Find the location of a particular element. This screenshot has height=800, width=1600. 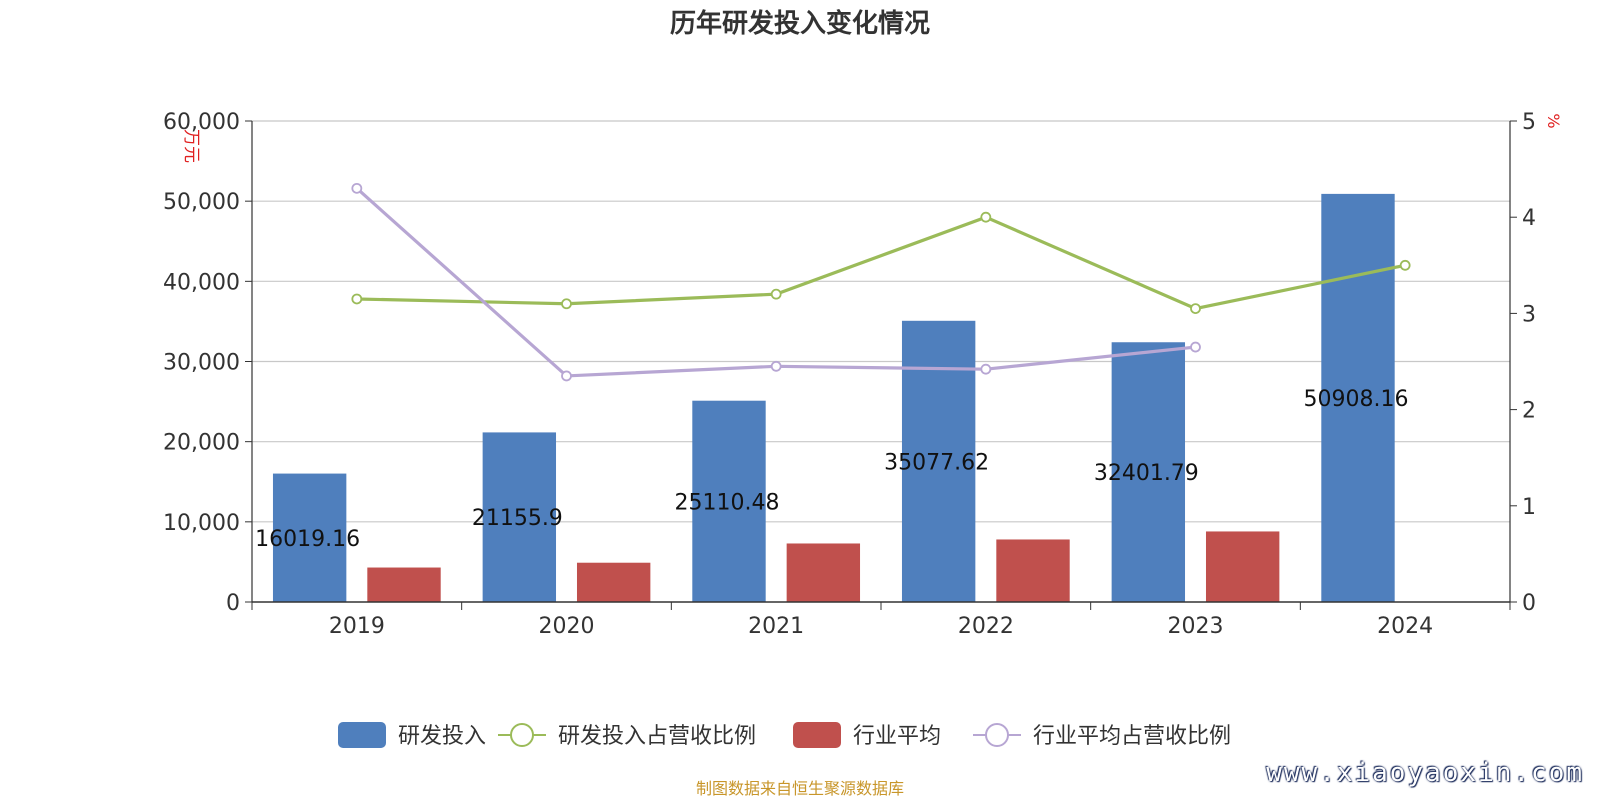

bar-2019-rd is located at coordinates (309, 537).